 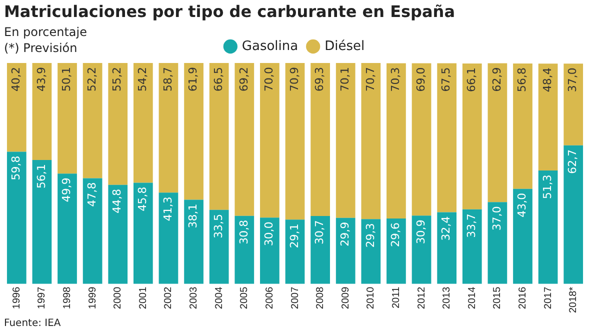 I want to click on x-tick-label: 2015, so click(x=498, y=298).